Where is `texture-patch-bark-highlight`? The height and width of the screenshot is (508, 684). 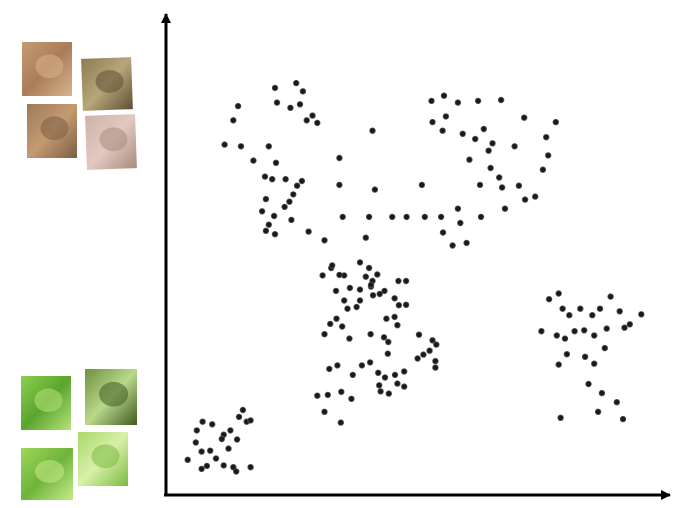 texture-patch-bark-highlight is located at coordinates (109, 81).